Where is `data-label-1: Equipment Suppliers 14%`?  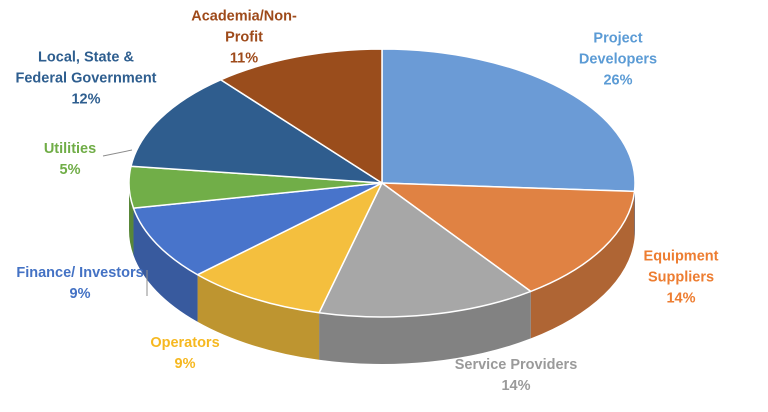 data-label-1: Equipment Suppliers 14% is located at coordinates (681, 278).